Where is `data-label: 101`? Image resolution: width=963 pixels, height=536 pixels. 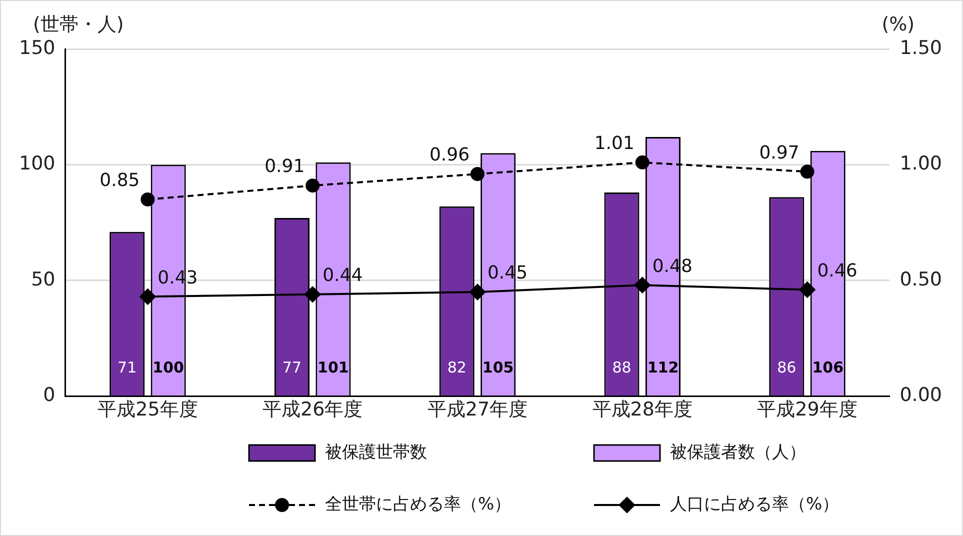 data-label: 101 is located at coordinates (333, 367).